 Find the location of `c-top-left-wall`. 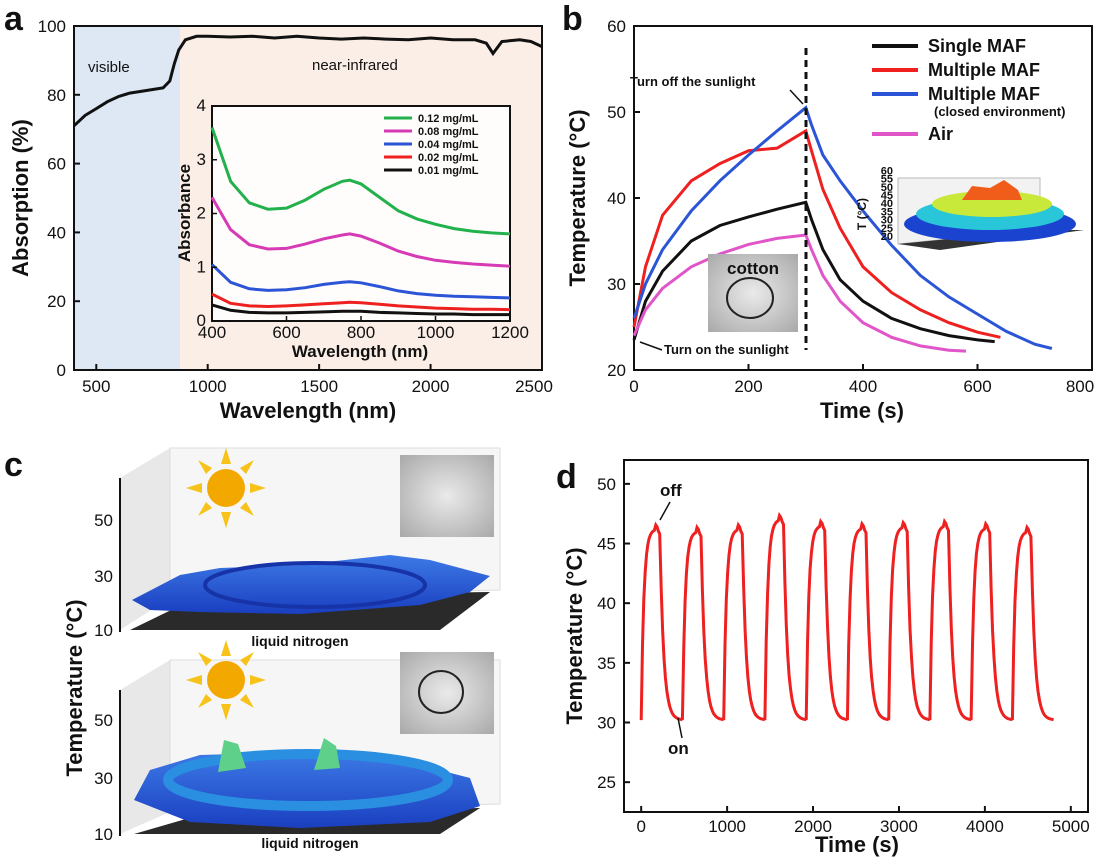

c-top-left-wall is located at coordinates (145, 539).